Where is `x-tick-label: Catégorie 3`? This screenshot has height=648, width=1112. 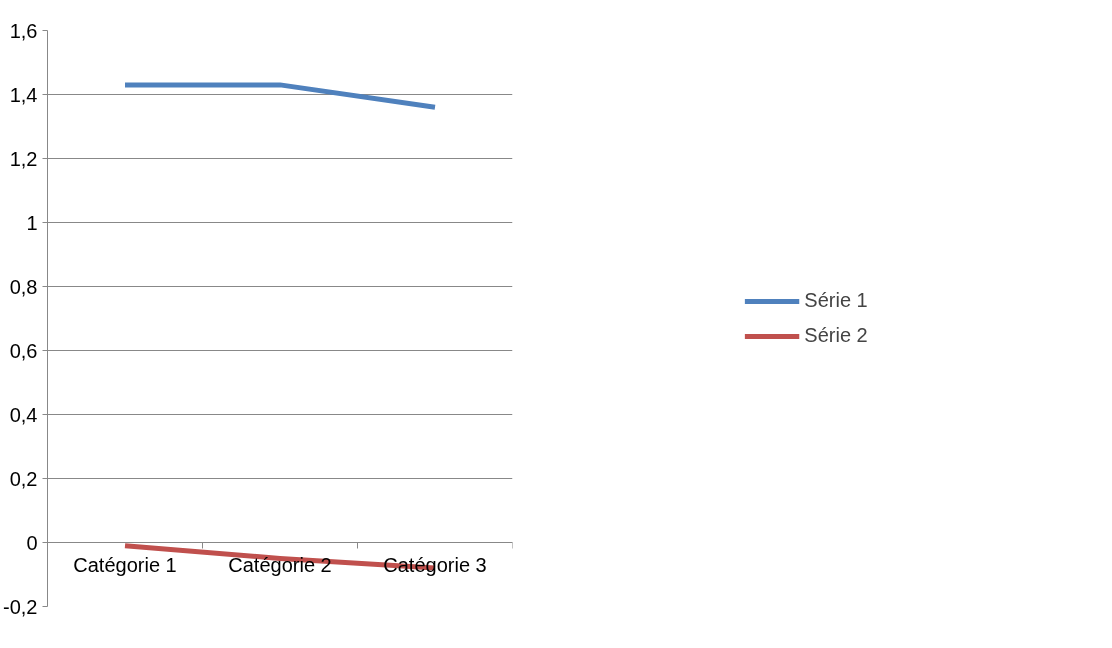 x-tick-label: Catégorie 3 is located at coordinates (435, 564).